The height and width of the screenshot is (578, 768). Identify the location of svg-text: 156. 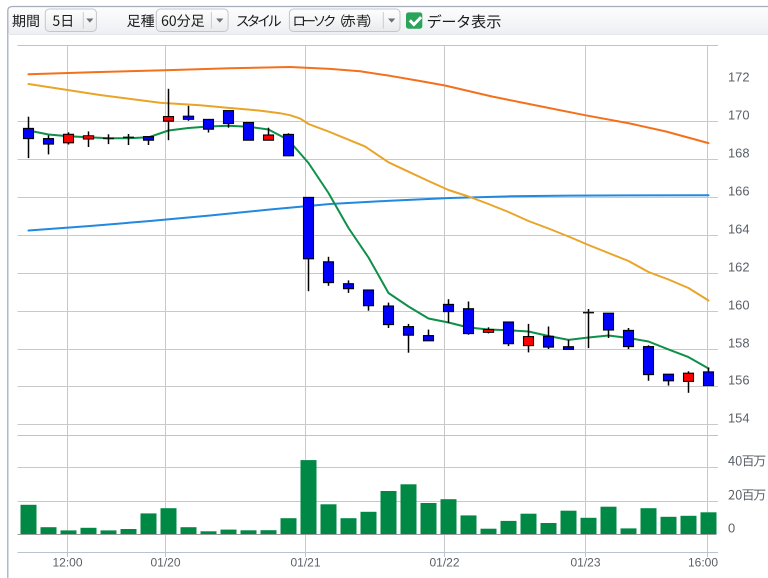
(739, 380).